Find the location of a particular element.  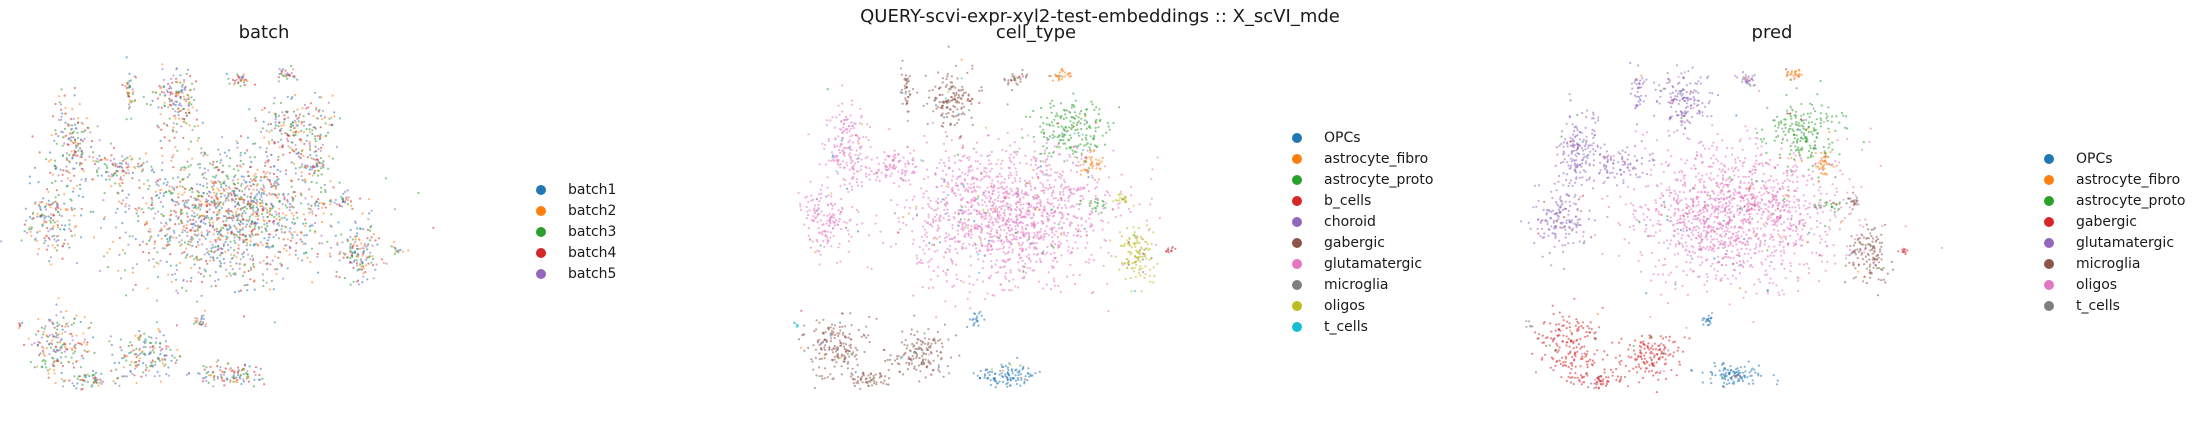

legend-label: choroid is located at coordinates (1350, 221).